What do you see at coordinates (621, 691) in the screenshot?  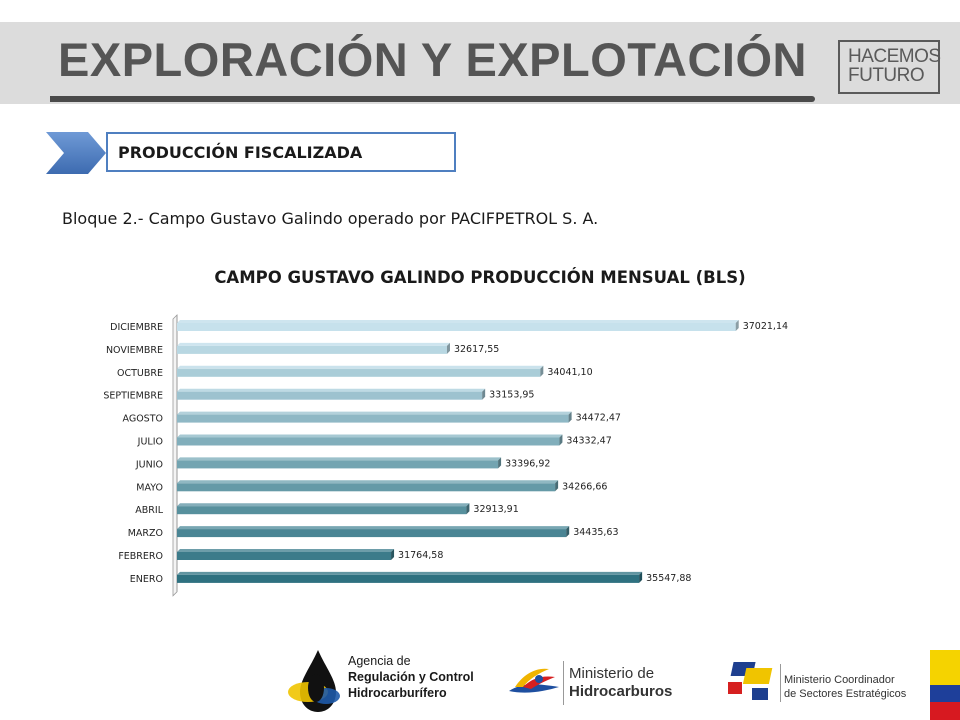 I see `mh-line-2: Hidrocarburos` at bounding box center [621, 691].